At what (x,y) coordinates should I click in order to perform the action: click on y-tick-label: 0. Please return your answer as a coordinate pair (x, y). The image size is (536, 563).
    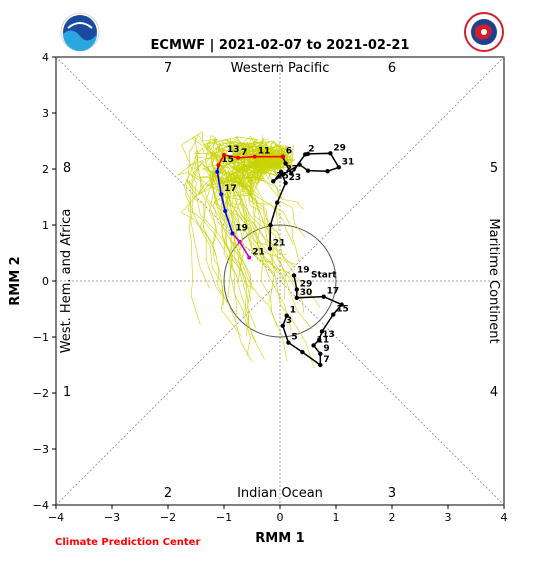
    Looking at the image, I should click on (45, 281).